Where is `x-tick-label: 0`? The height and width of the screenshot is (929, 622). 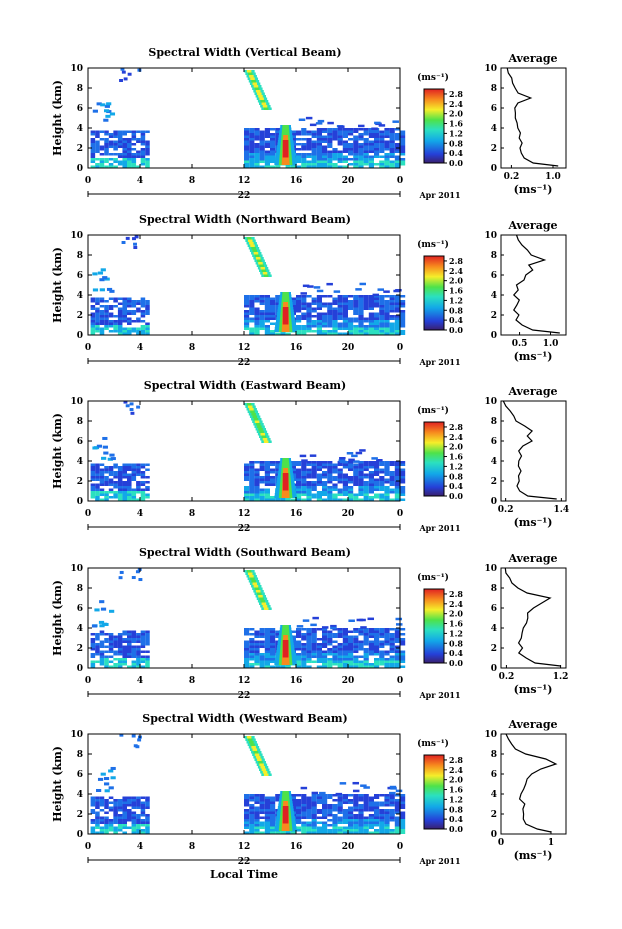 x-tick-label: 0 is located at coordinates (400, 681).